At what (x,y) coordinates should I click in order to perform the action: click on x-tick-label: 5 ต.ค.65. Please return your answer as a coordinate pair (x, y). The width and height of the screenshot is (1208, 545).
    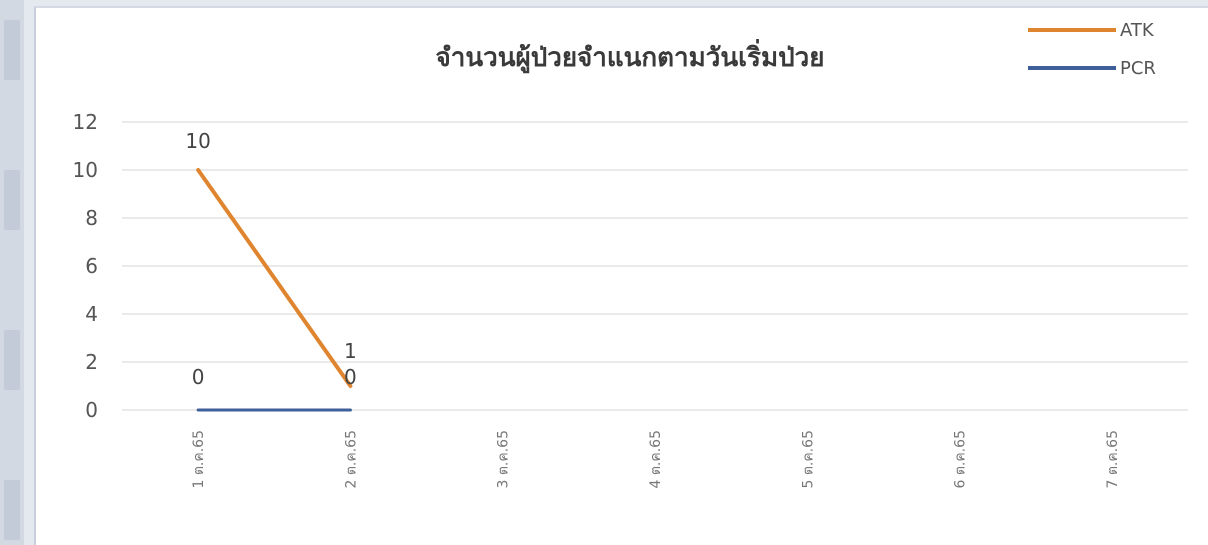
    Looking at the image, I should click on (808, 459).